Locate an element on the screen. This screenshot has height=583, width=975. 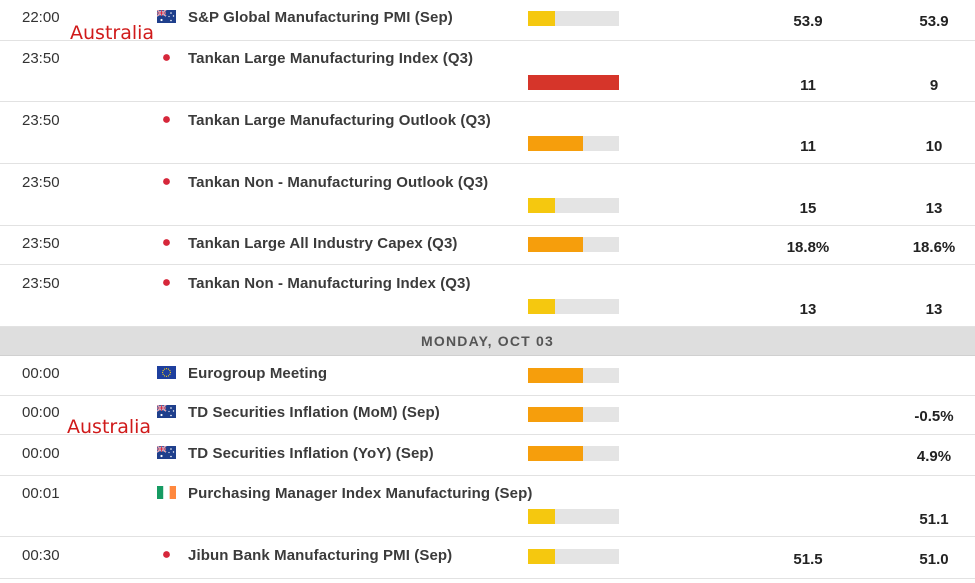
event-title: Tankan Large Manufacturing Index (Q3) is located at coordinates (331, 58).